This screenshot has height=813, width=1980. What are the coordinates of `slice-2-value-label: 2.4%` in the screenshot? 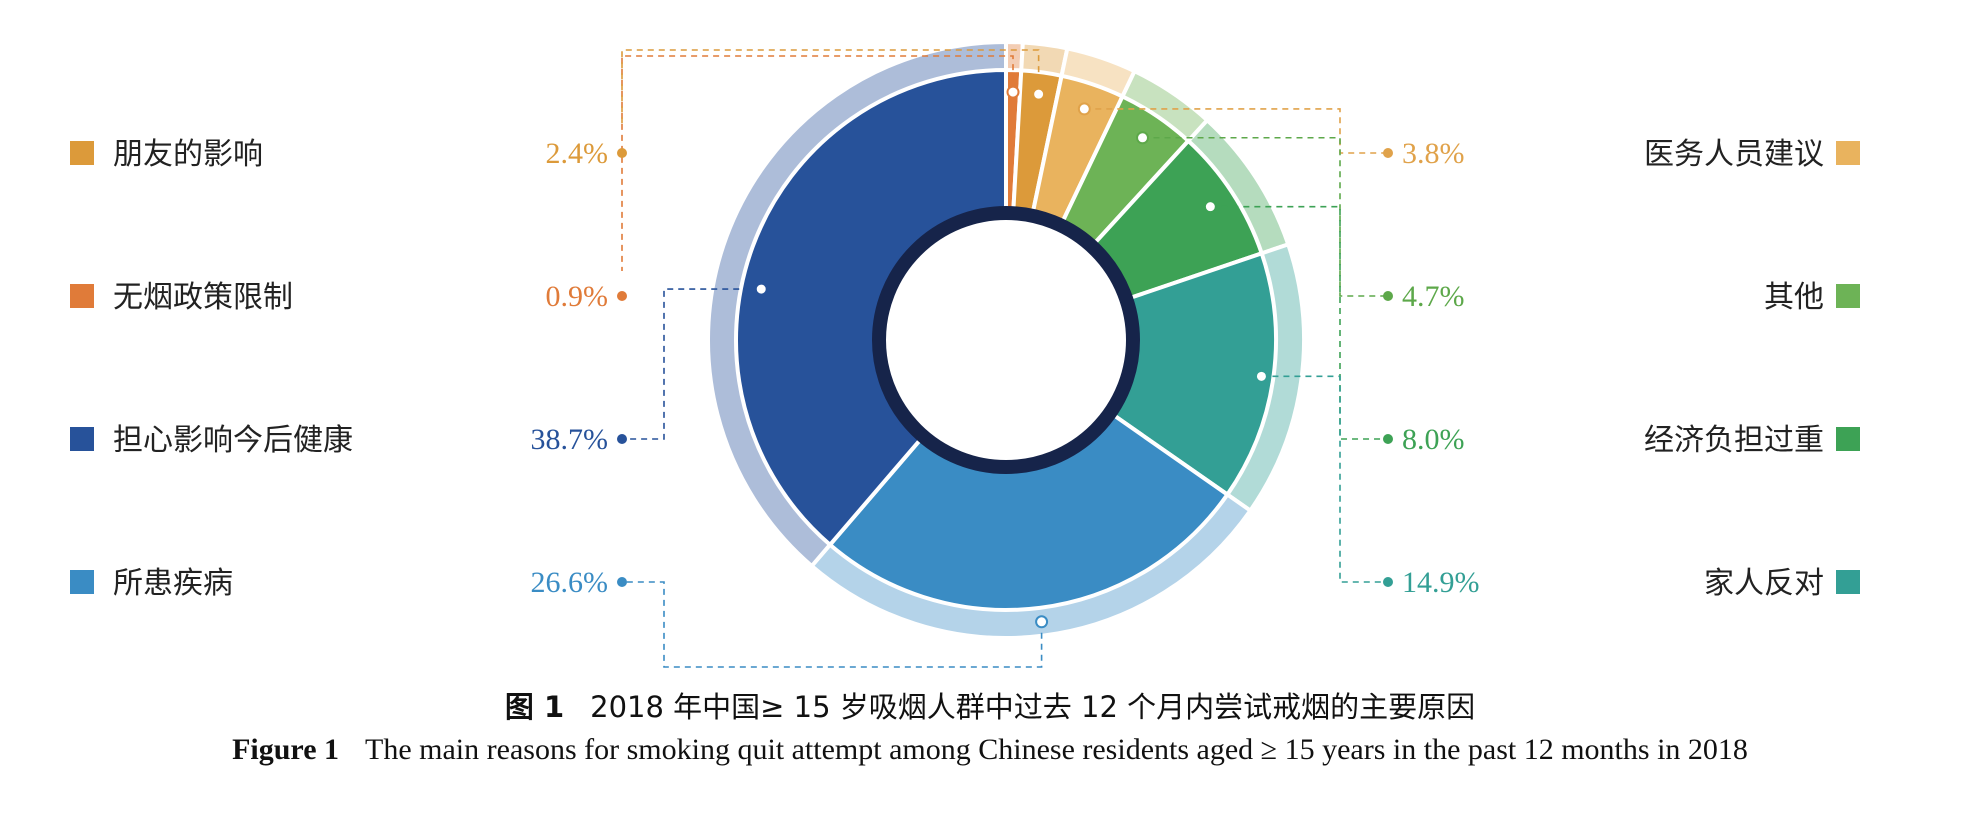 It's located at (577, 153).